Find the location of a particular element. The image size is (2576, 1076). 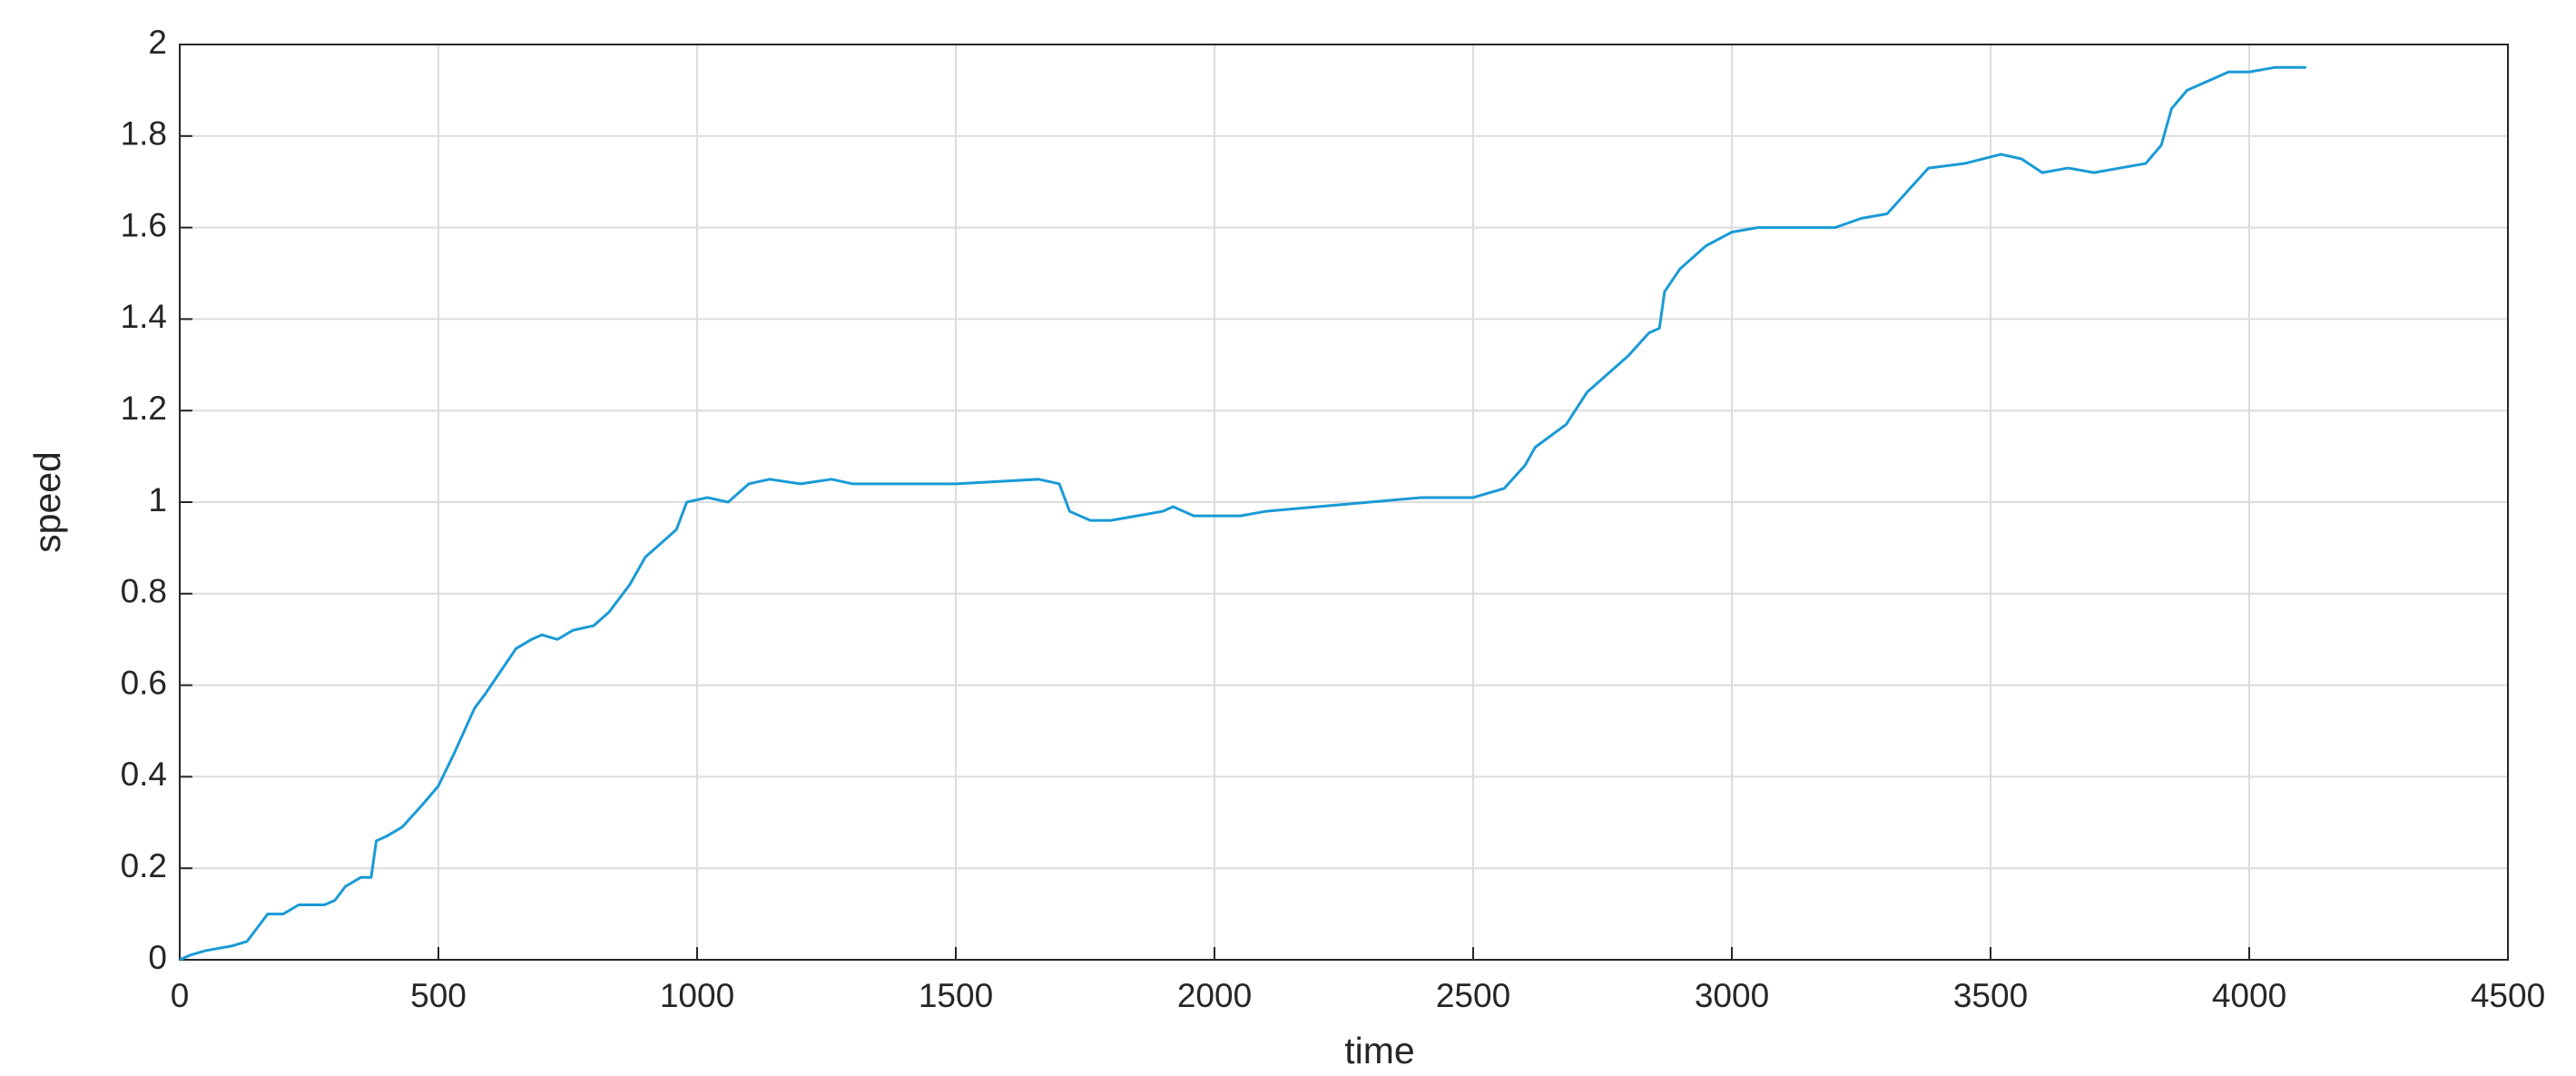

x-tick-label: 1000 is located at coordinates (697, 995).